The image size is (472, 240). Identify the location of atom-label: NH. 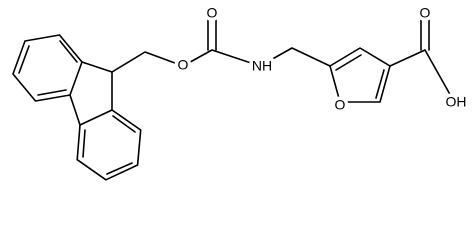
(262, 66).